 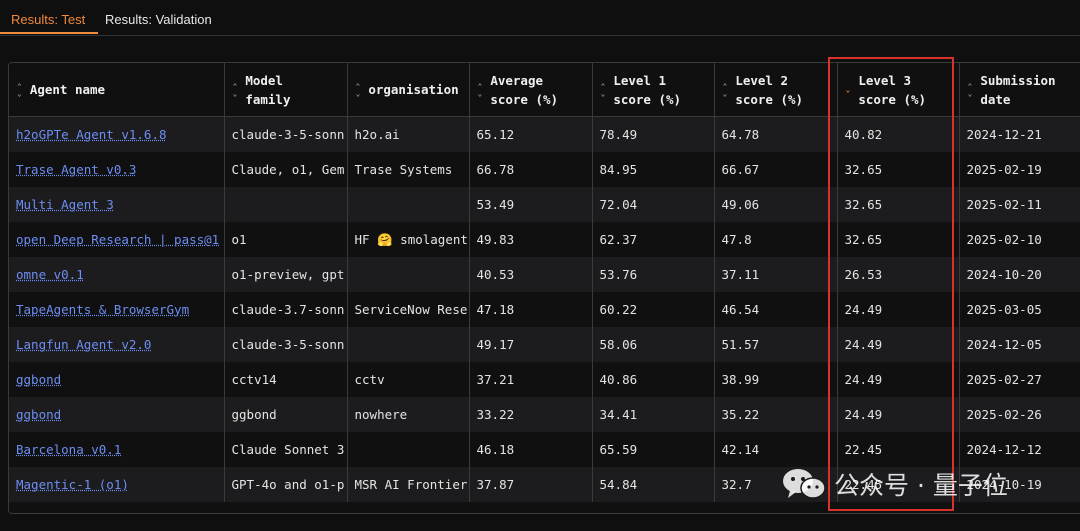 What do you see at coordinates (117, 274) in the screenshot?
I see `agent-name-cell: omne v0.1` at bounding box center [117, 274].